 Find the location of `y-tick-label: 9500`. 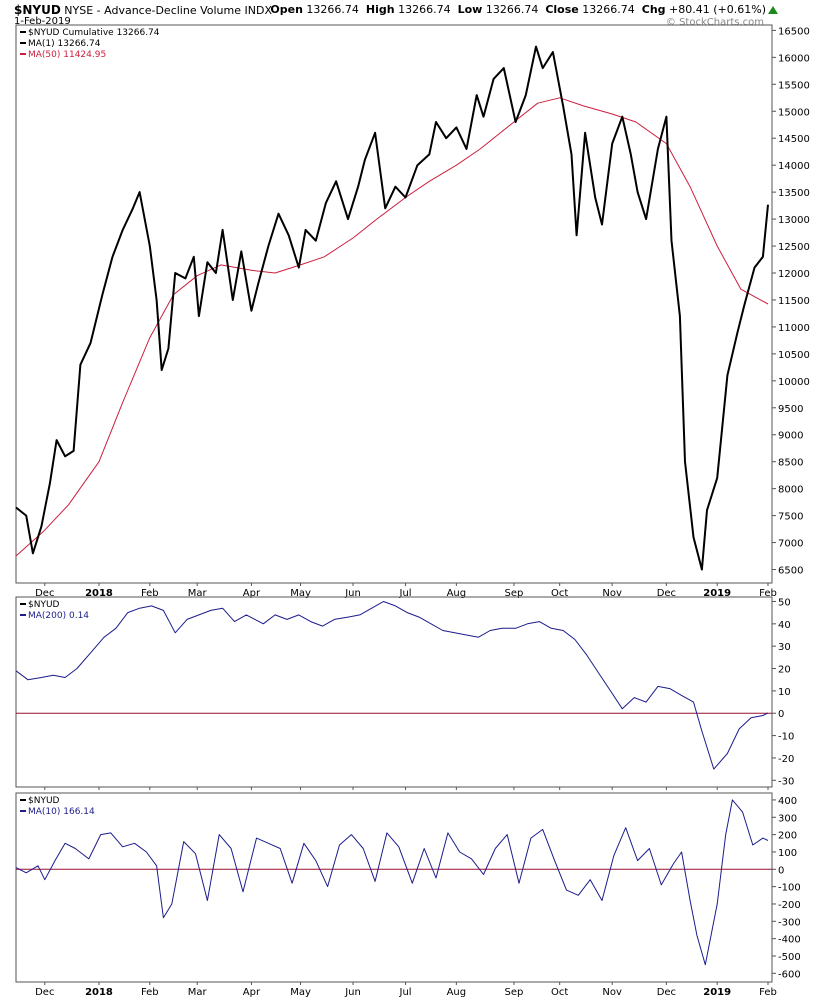

y-tick-label: 9500 is located at coordinates (790, 409).